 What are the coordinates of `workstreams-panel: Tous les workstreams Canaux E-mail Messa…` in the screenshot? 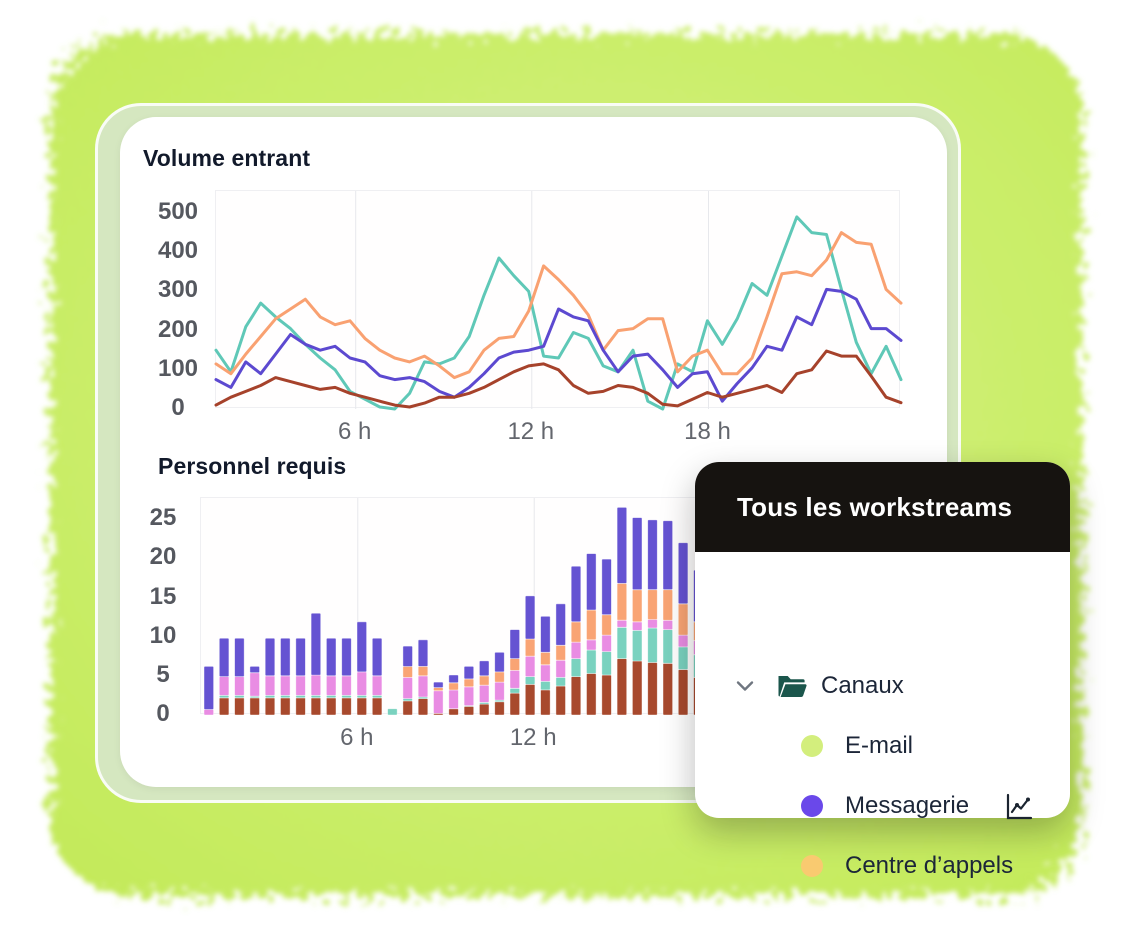 It's located at (882, 670).